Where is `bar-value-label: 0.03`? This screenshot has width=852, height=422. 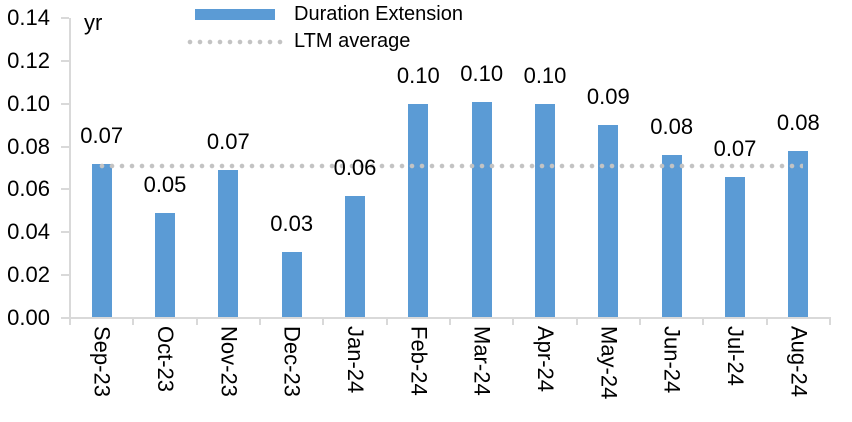
bar-value-label: 0.03 is located at coordinates (292, 223).